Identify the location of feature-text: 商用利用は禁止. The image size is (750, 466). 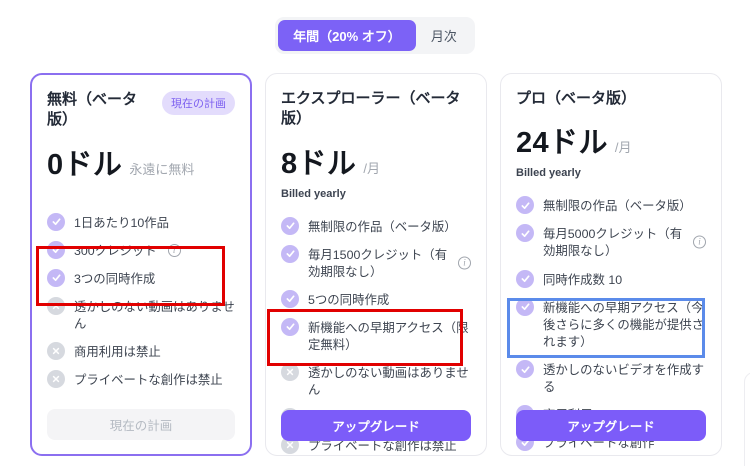
(117, 352).